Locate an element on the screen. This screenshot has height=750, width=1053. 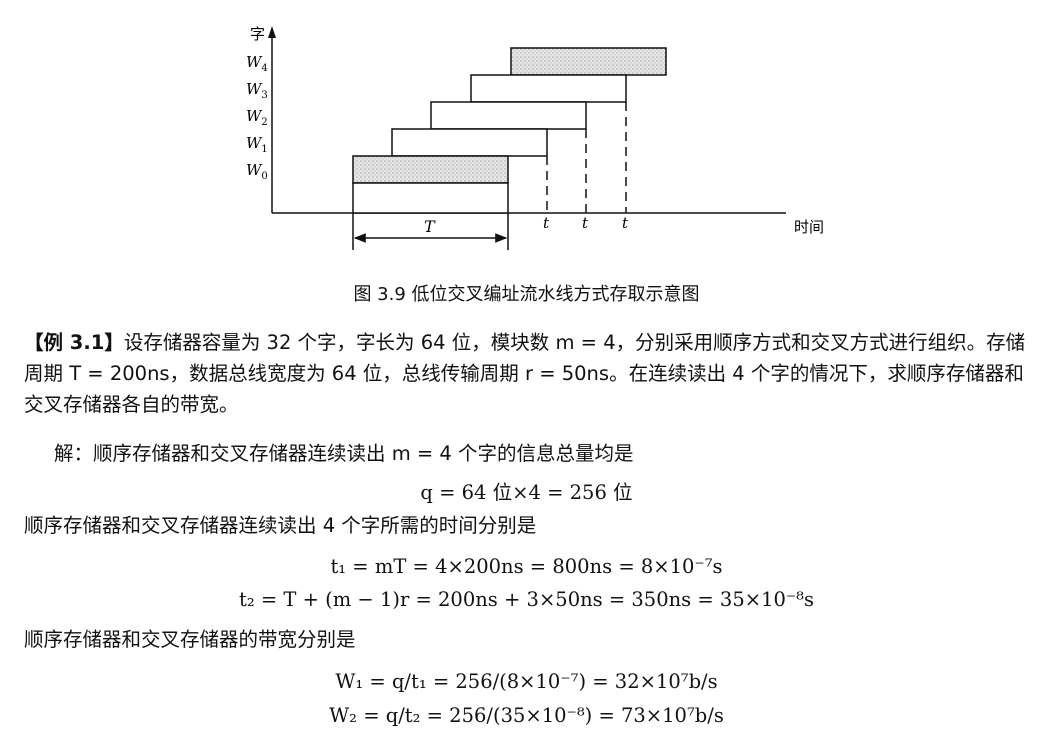
bar-w4 is located at coordinates (588, 61).